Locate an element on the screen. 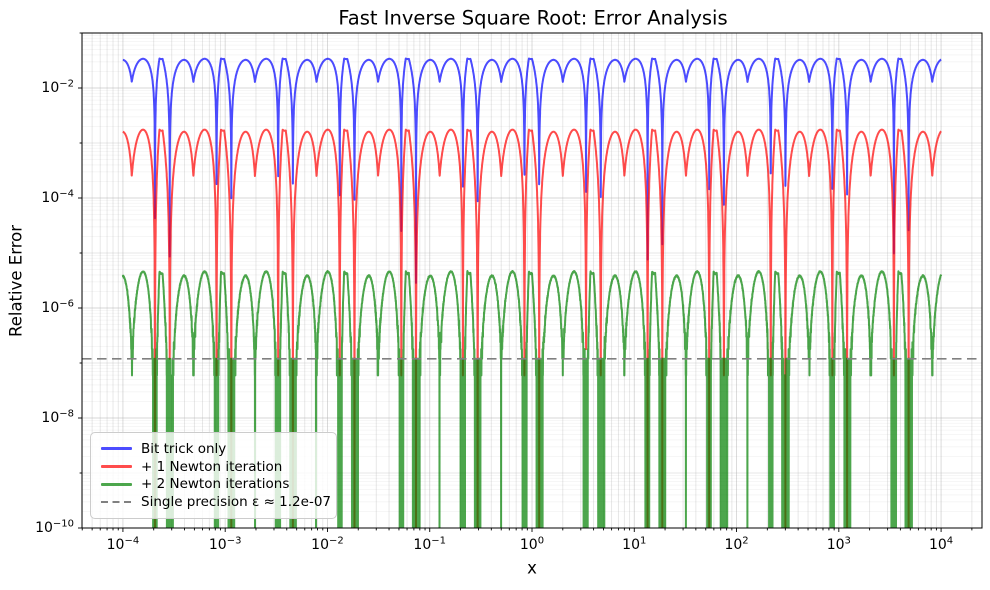  legend-line-blue is located at coordinates (116, 449).